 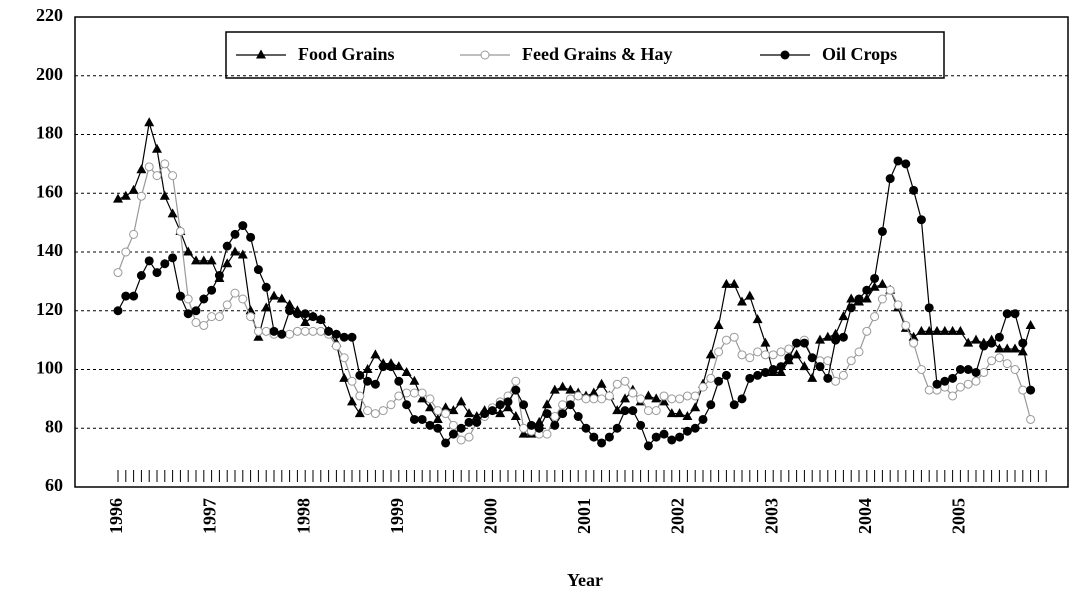 I want to click on x-tick-label: 2005, so click(x=959, y=516).